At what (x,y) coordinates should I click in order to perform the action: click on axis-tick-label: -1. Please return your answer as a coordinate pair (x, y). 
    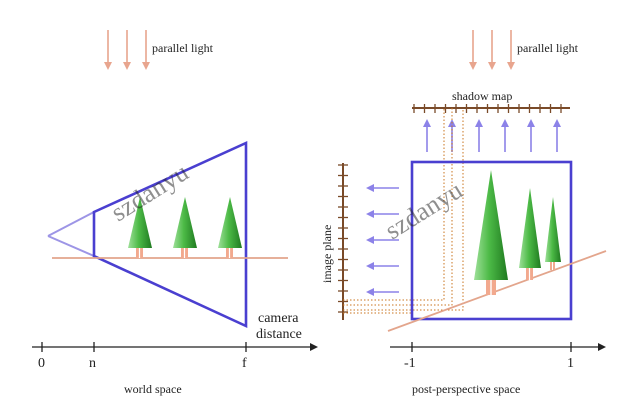
    Looking at the image, I should click on (410, 363).